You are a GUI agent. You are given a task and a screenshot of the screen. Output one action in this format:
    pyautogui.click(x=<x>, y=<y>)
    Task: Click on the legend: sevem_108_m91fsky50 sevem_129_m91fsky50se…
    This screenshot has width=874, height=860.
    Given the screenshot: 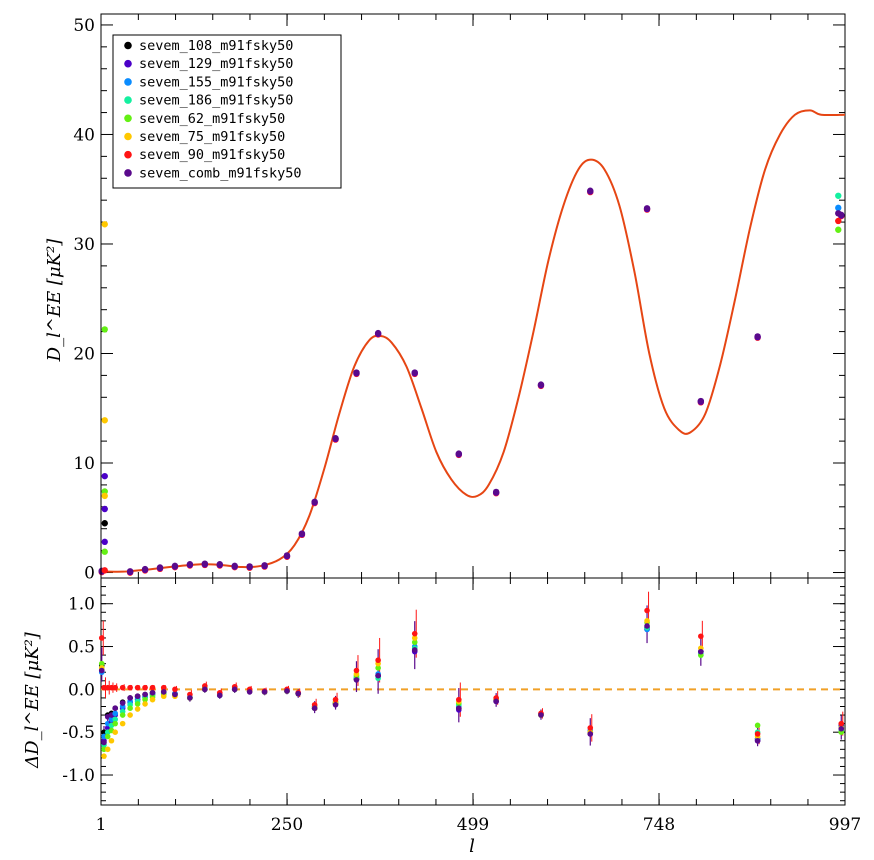 What is the action you would take?
    pyautogui.click(x=227, y=111)
    